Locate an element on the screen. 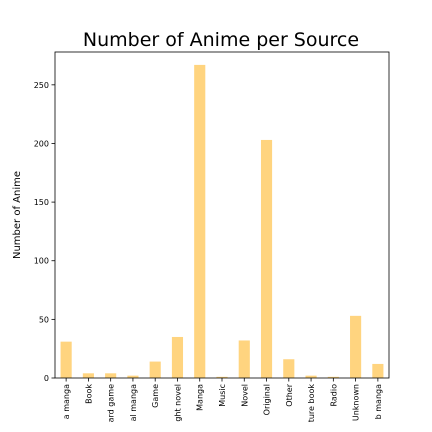 This screenshot has height=432, width=432. x-tick-label-7: Music is located at coordinates (222, 395).